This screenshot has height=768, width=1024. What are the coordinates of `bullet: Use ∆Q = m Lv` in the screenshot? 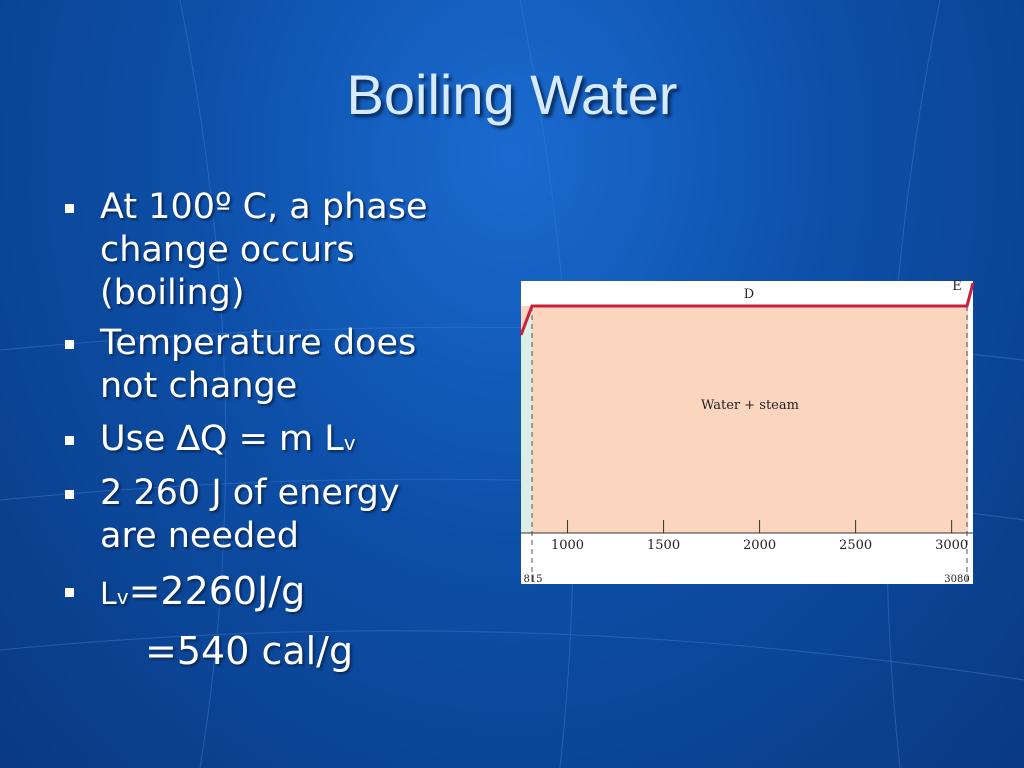 It's located at (210, 441).